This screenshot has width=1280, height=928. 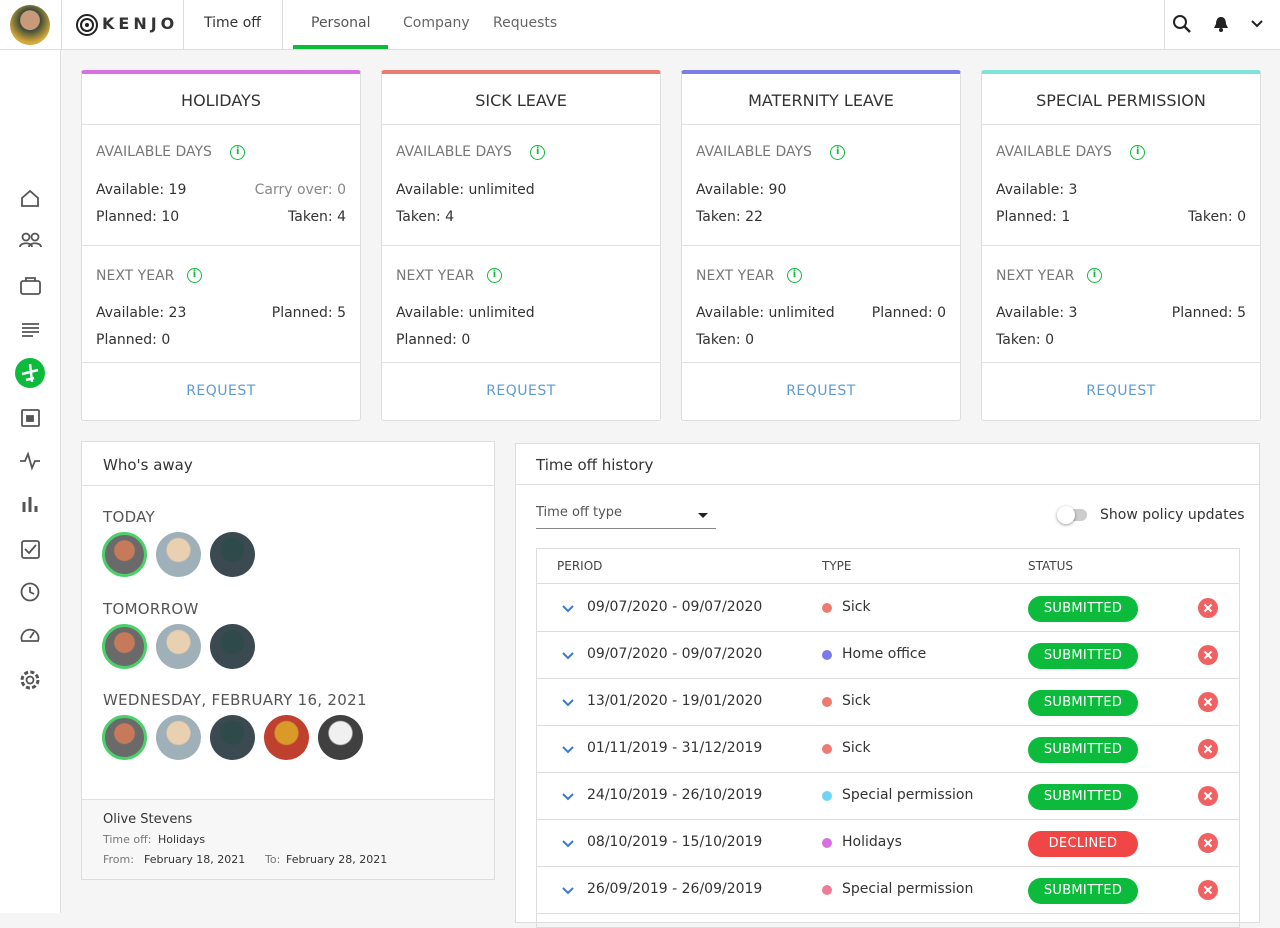 What do you see at coordinates (888, 749) in the screenshot?
I see `history-row: 01/11/2019 - 31/12/2019 Sick SUBMITTED` at bounding box center [888, 749].